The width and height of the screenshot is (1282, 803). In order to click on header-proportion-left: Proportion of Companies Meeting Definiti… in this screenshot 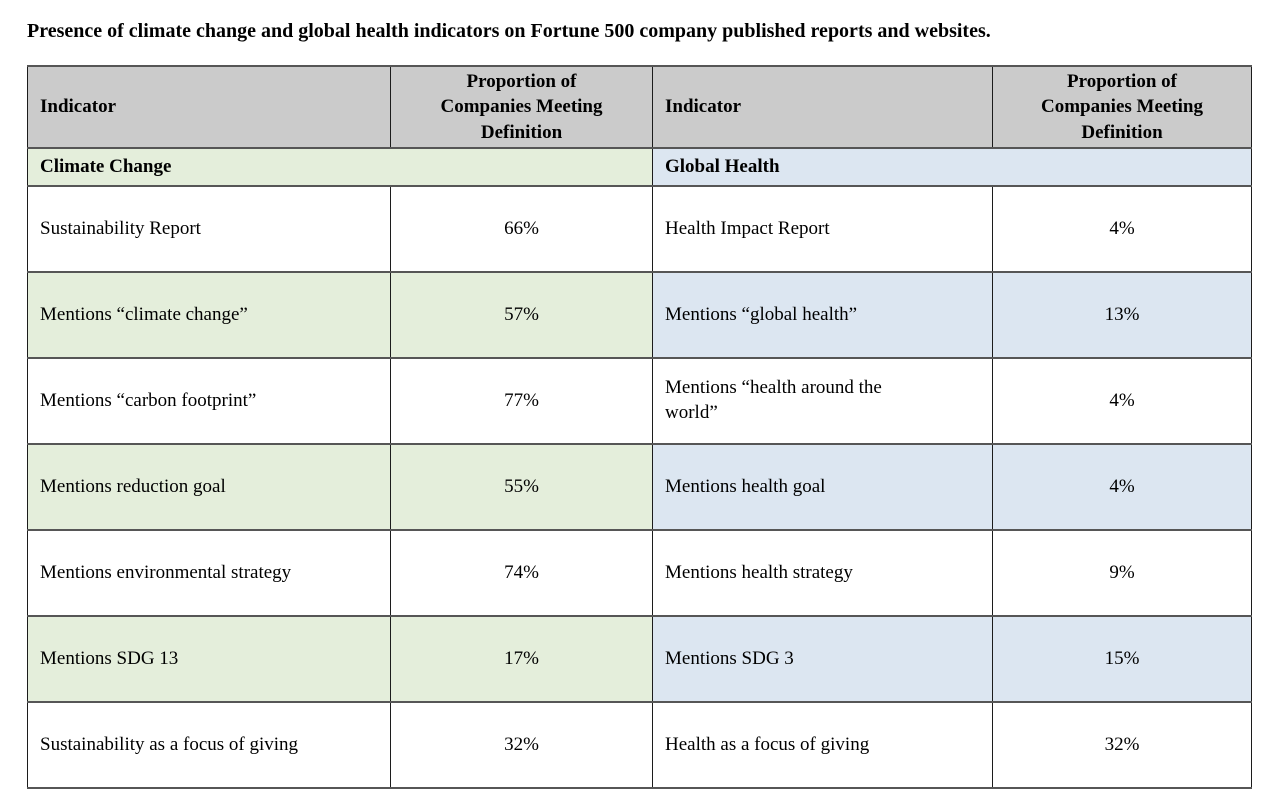, I will do `click(521, 107)`.